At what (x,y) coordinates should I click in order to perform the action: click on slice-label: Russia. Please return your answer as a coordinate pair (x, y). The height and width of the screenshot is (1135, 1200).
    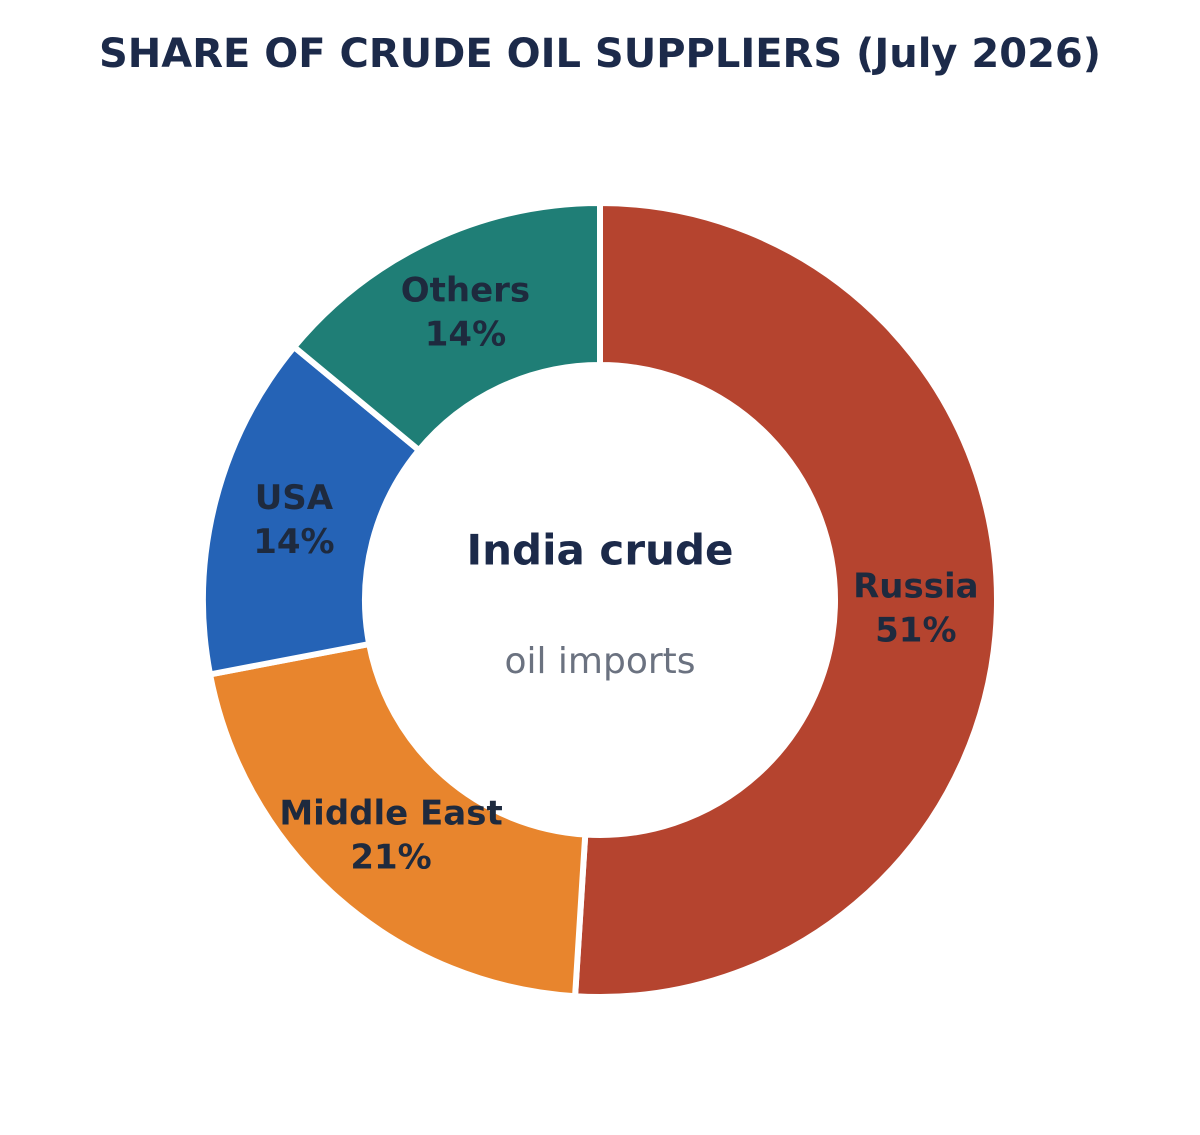
    Looking at the image, I should click on (915, 586).